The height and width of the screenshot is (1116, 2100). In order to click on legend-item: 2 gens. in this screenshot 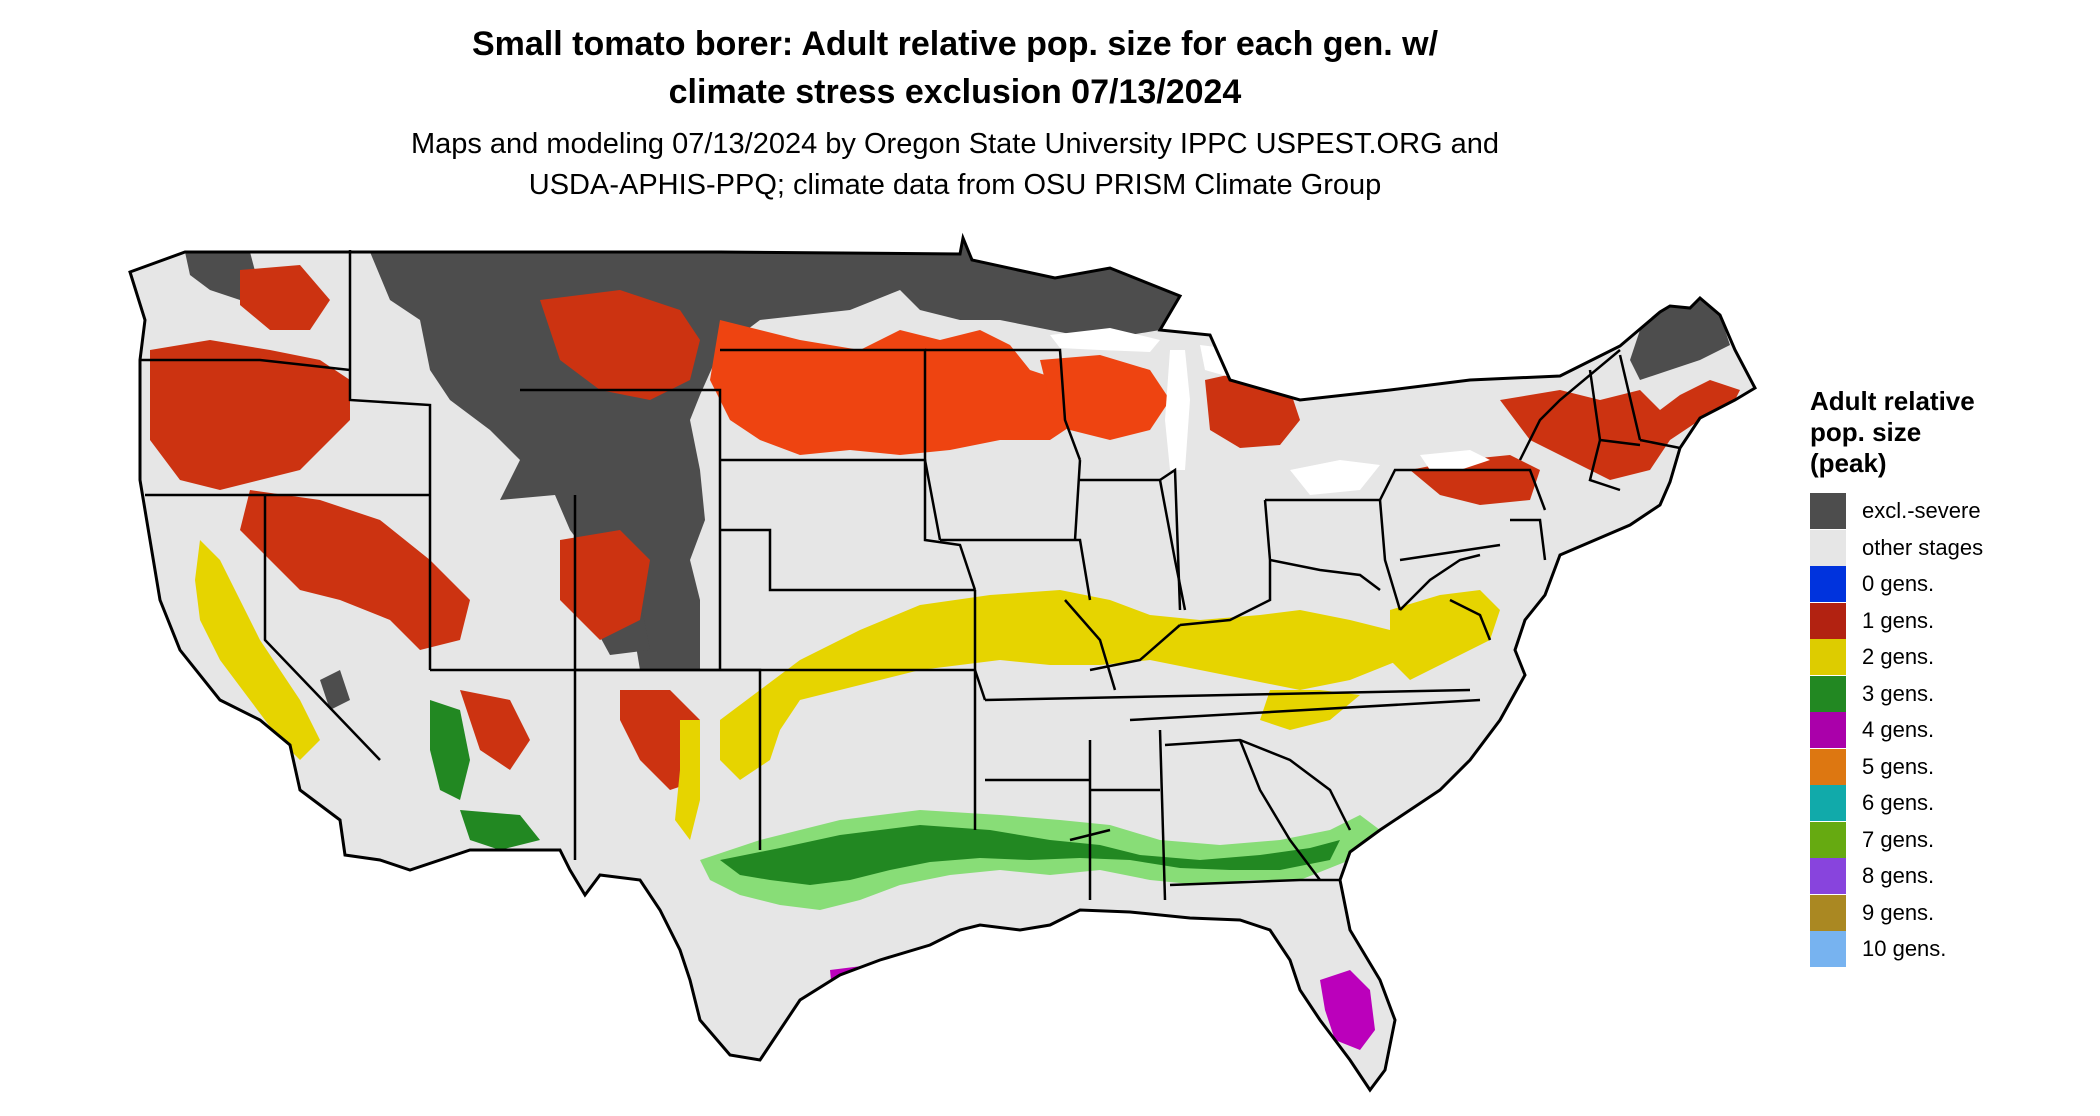, I will do `click(1950, 657)`.